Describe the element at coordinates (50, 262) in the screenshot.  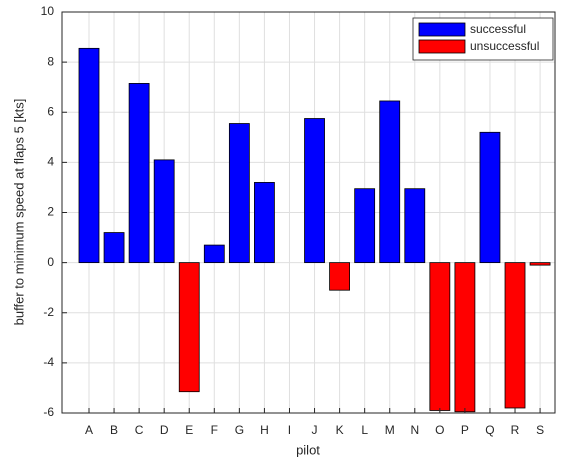
I see `y-tick-label: 0` at that location.